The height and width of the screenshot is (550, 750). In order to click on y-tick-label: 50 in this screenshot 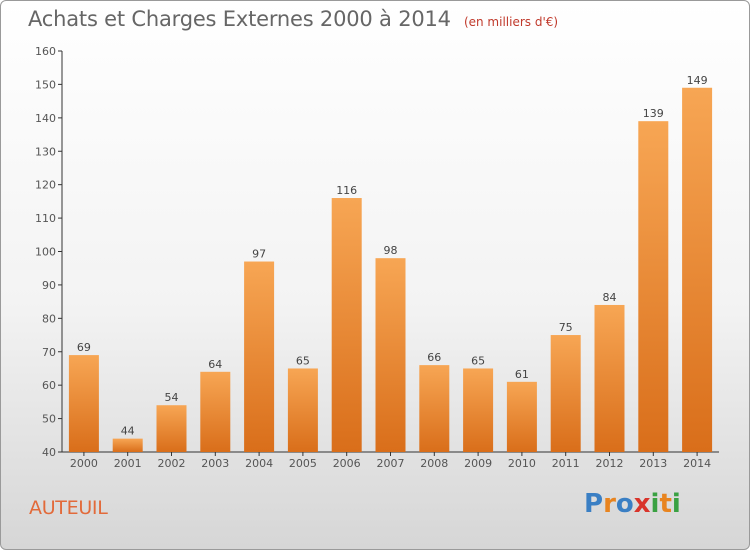, I will do `click(49, 419)`.